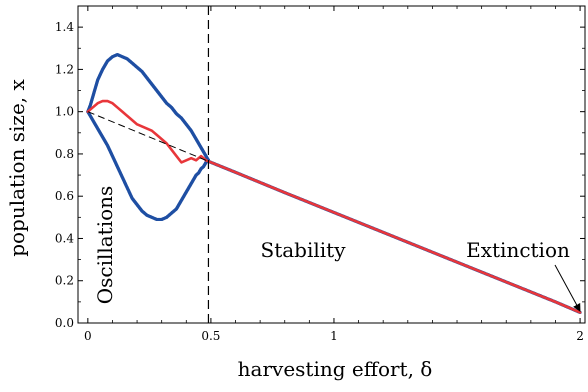  Describe the element at coordinates (518, 250) in the screenshot. I see `annotation-extinction: Extinction` at that location.